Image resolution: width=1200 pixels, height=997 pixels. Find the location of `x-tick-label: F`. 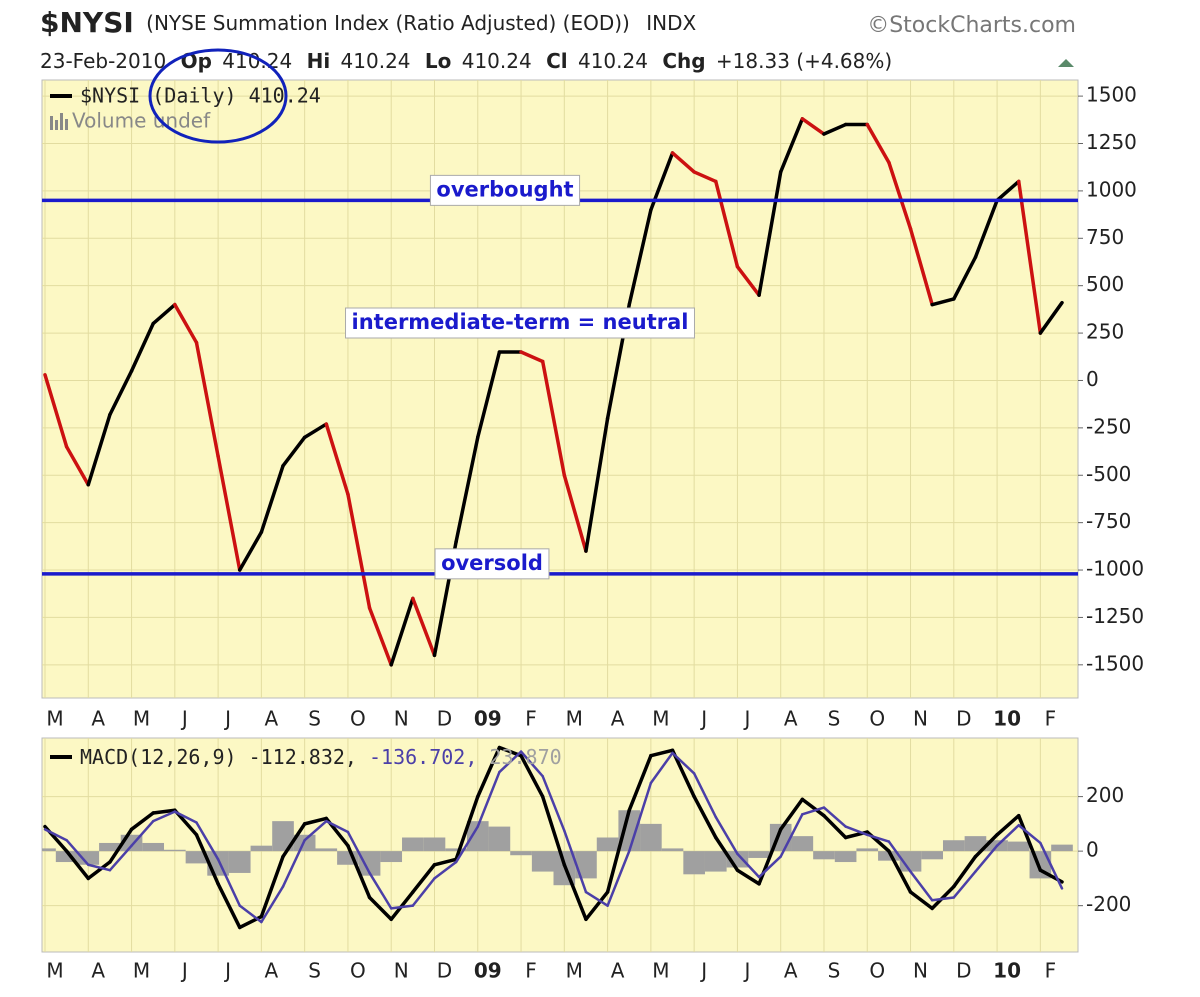

x-tick-label: F is located at coordinates (531, 971).